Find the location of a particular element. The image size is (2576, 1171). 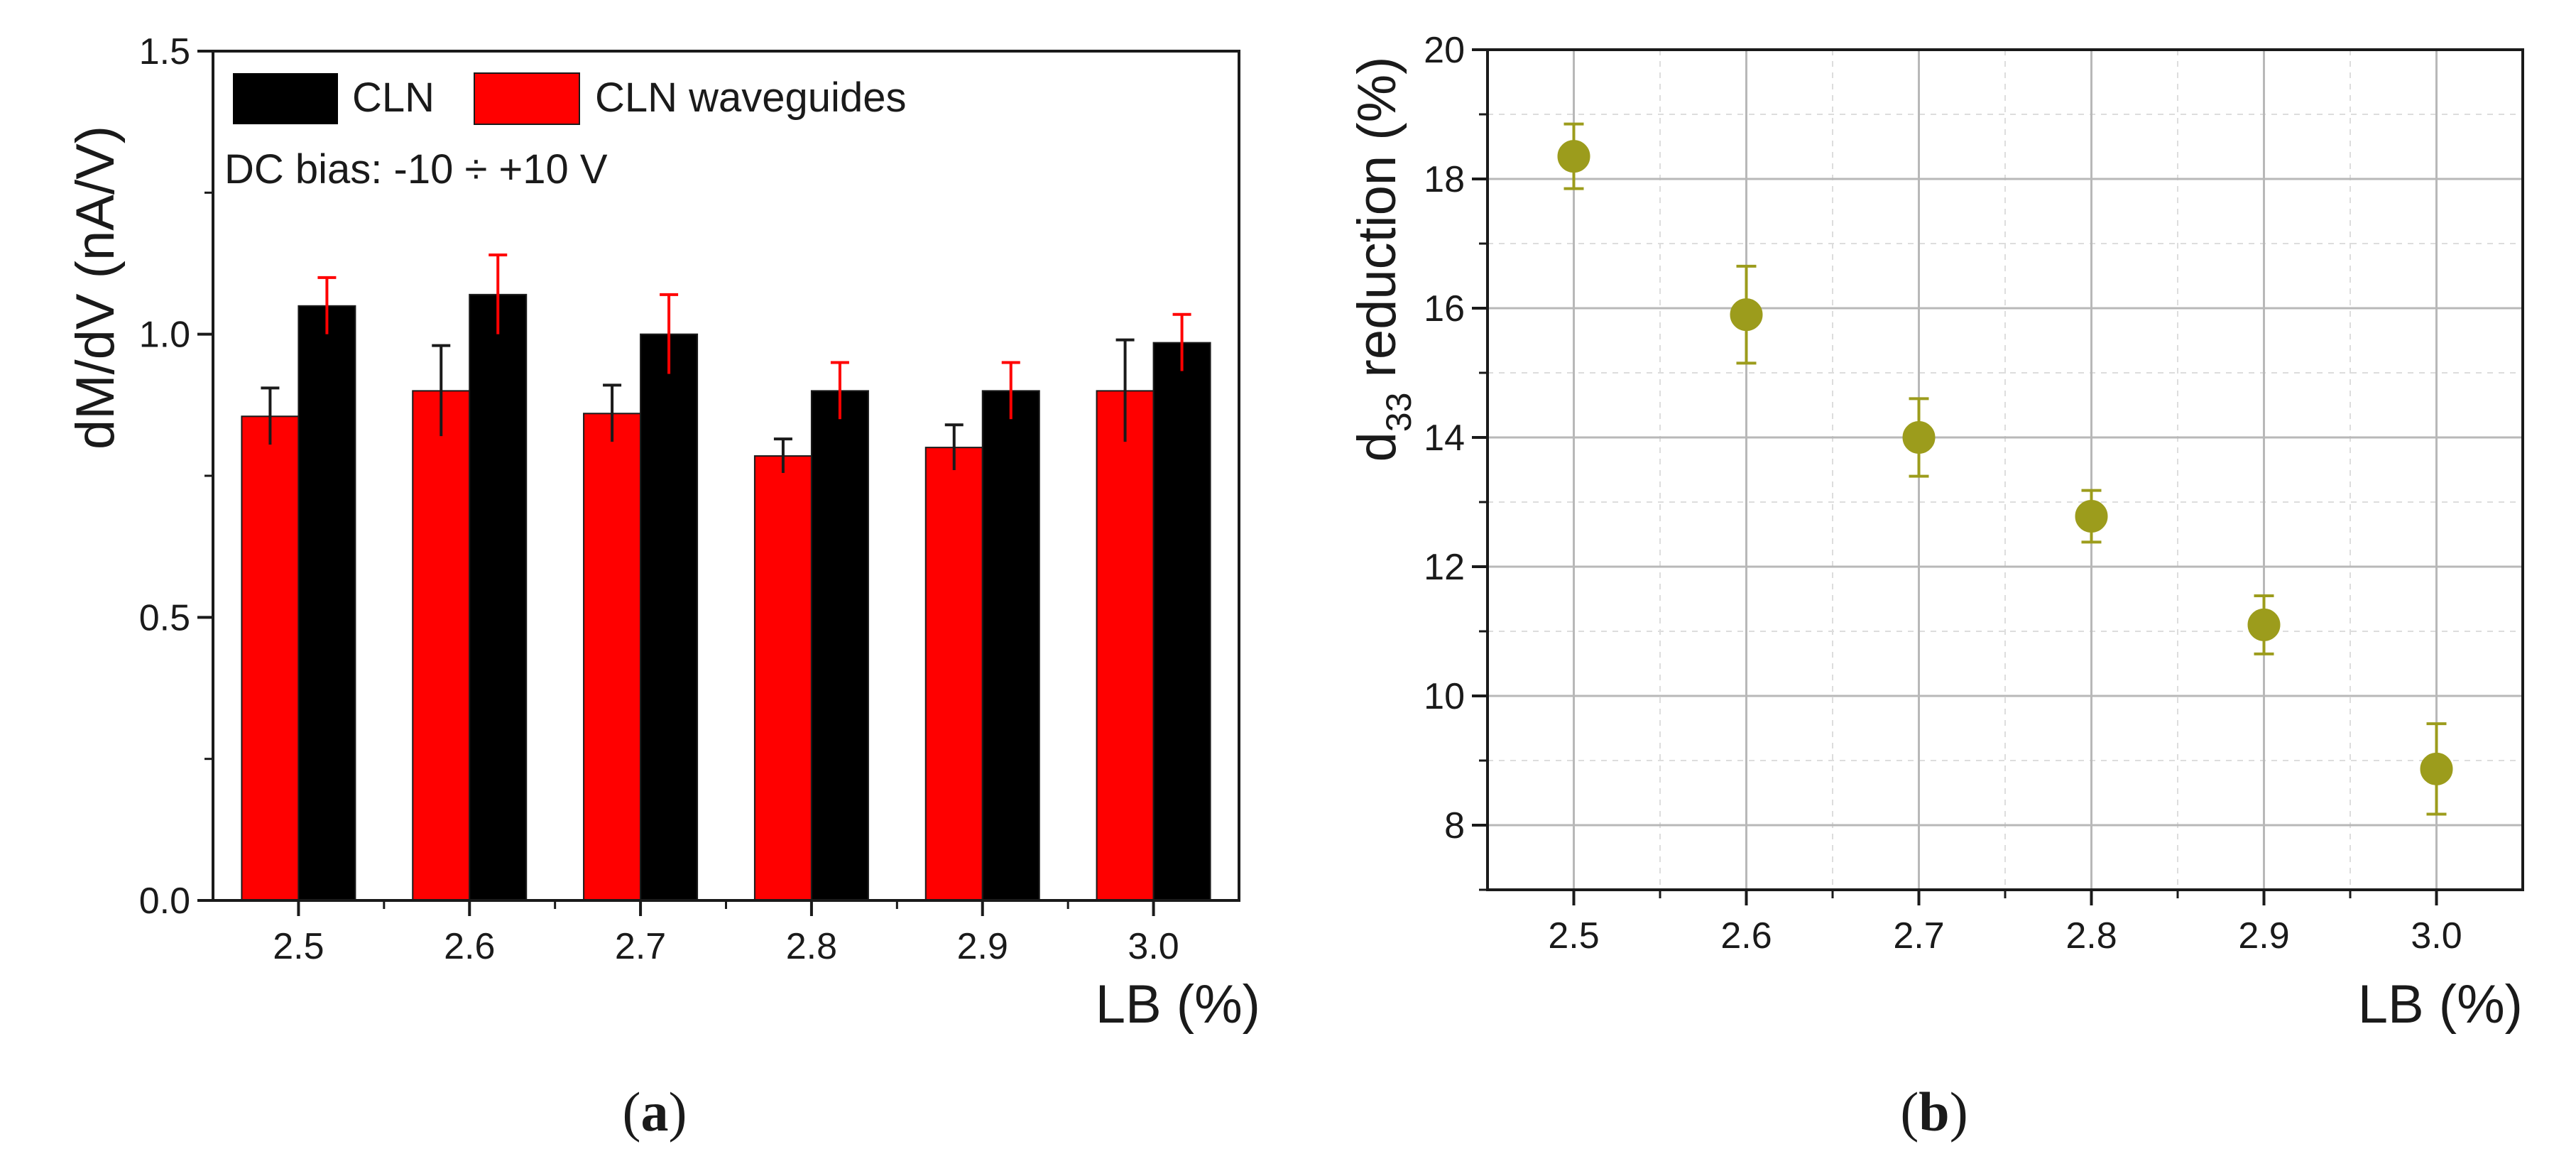

y-tick-label-a: 1.0 is located at coordinates (164, 335).